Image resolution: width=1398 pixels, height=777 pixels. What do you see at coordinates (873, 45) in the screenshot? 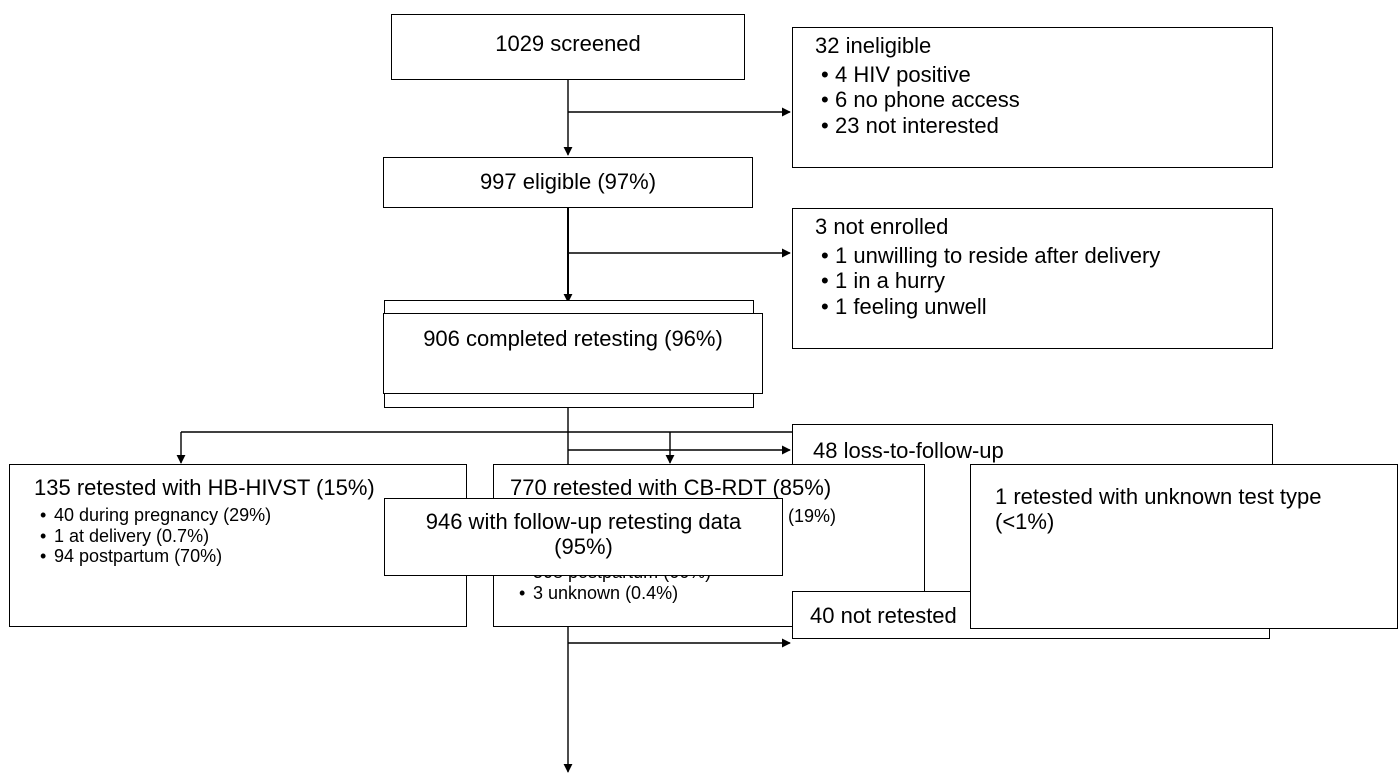
I see `ineligible-title: 32 ineligible` at bounding box center [873, 45].